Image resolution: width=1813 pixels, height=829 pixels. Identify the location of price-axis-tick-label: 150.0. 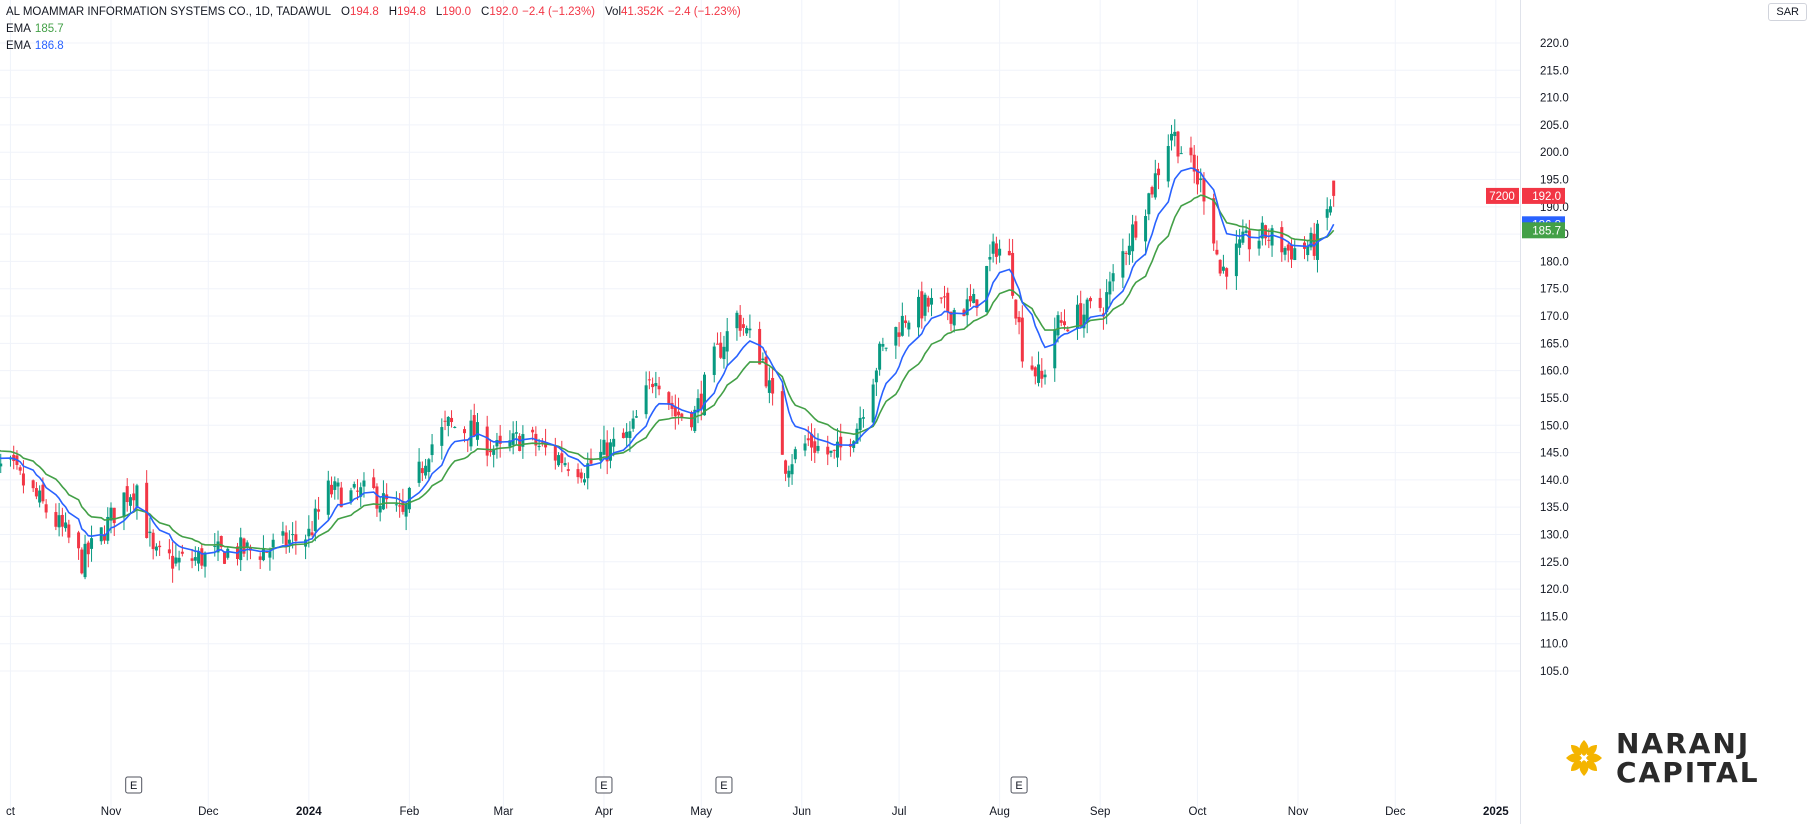
(1554, 426).